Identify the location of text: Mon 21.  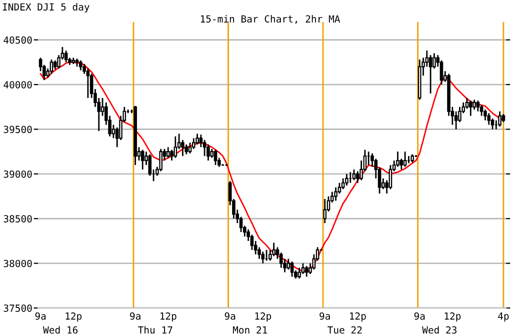
(250, 330).